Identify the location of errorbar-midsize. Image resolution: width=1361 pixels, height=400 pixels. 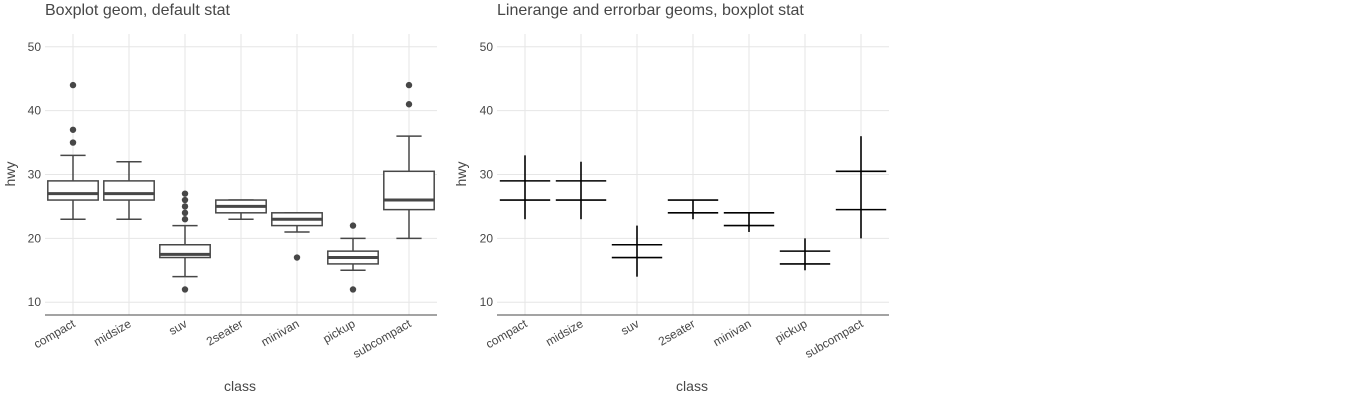
(581, 190).